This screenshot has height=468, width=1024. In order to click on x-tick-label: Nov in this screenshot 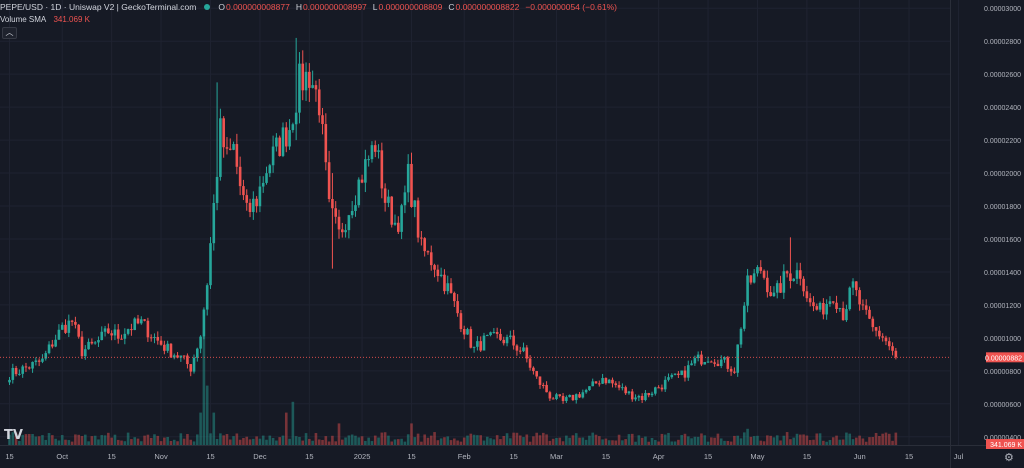, I will do `click(161, 456)`.